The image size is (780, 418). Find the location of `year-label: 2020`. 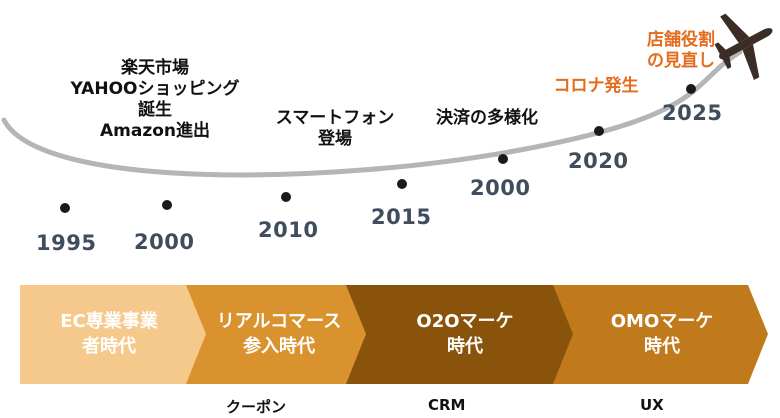

year-label: 2020 is located at coordinates (598, 161).